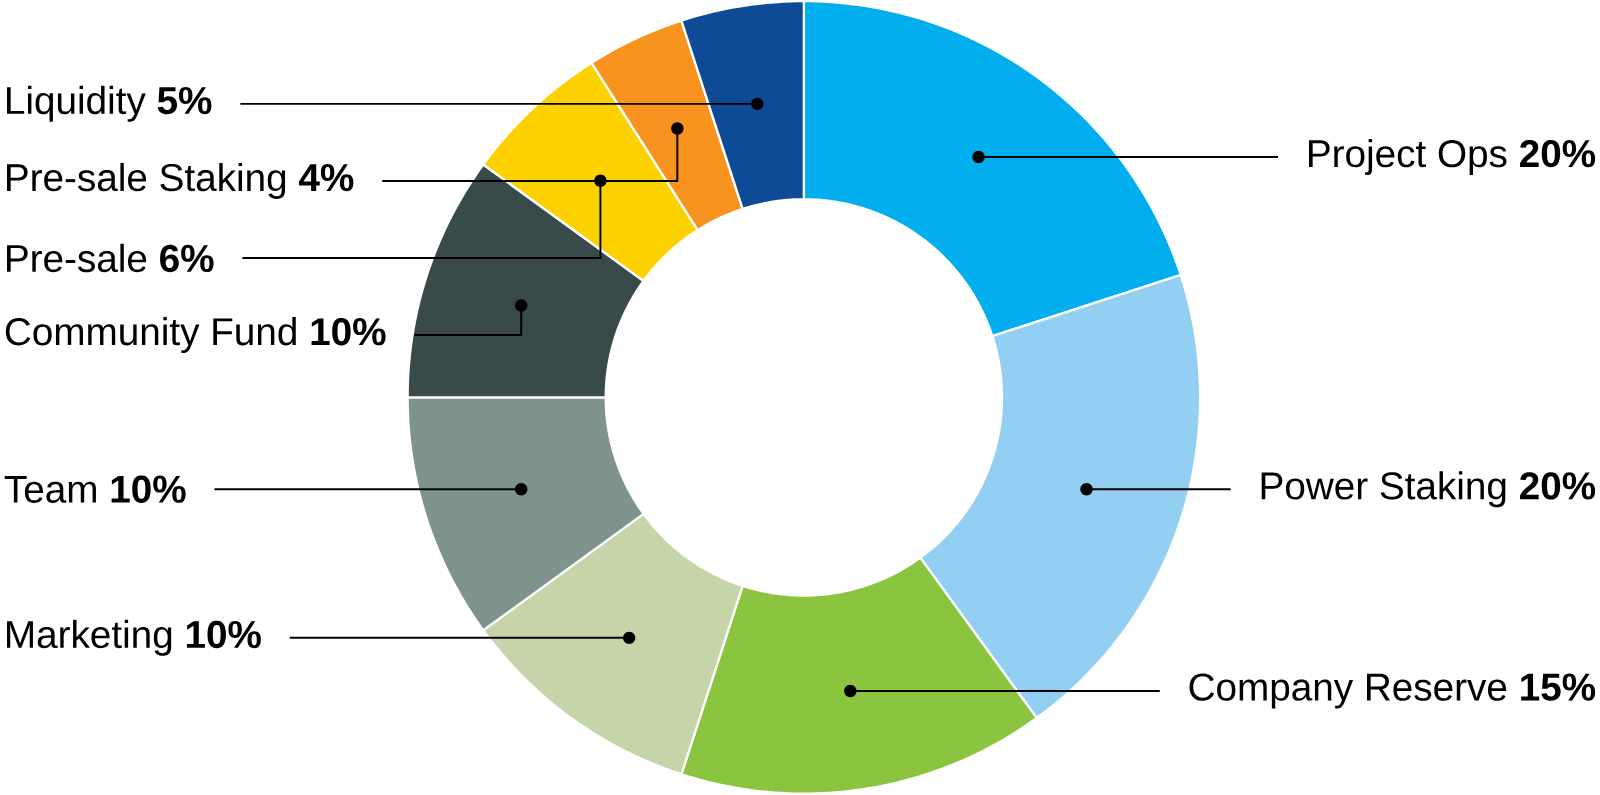  What do you see at coordinates (1383, 489) in the screenshot?
I see `slice-label: Power Staking` at bounding box center [1383, 489].